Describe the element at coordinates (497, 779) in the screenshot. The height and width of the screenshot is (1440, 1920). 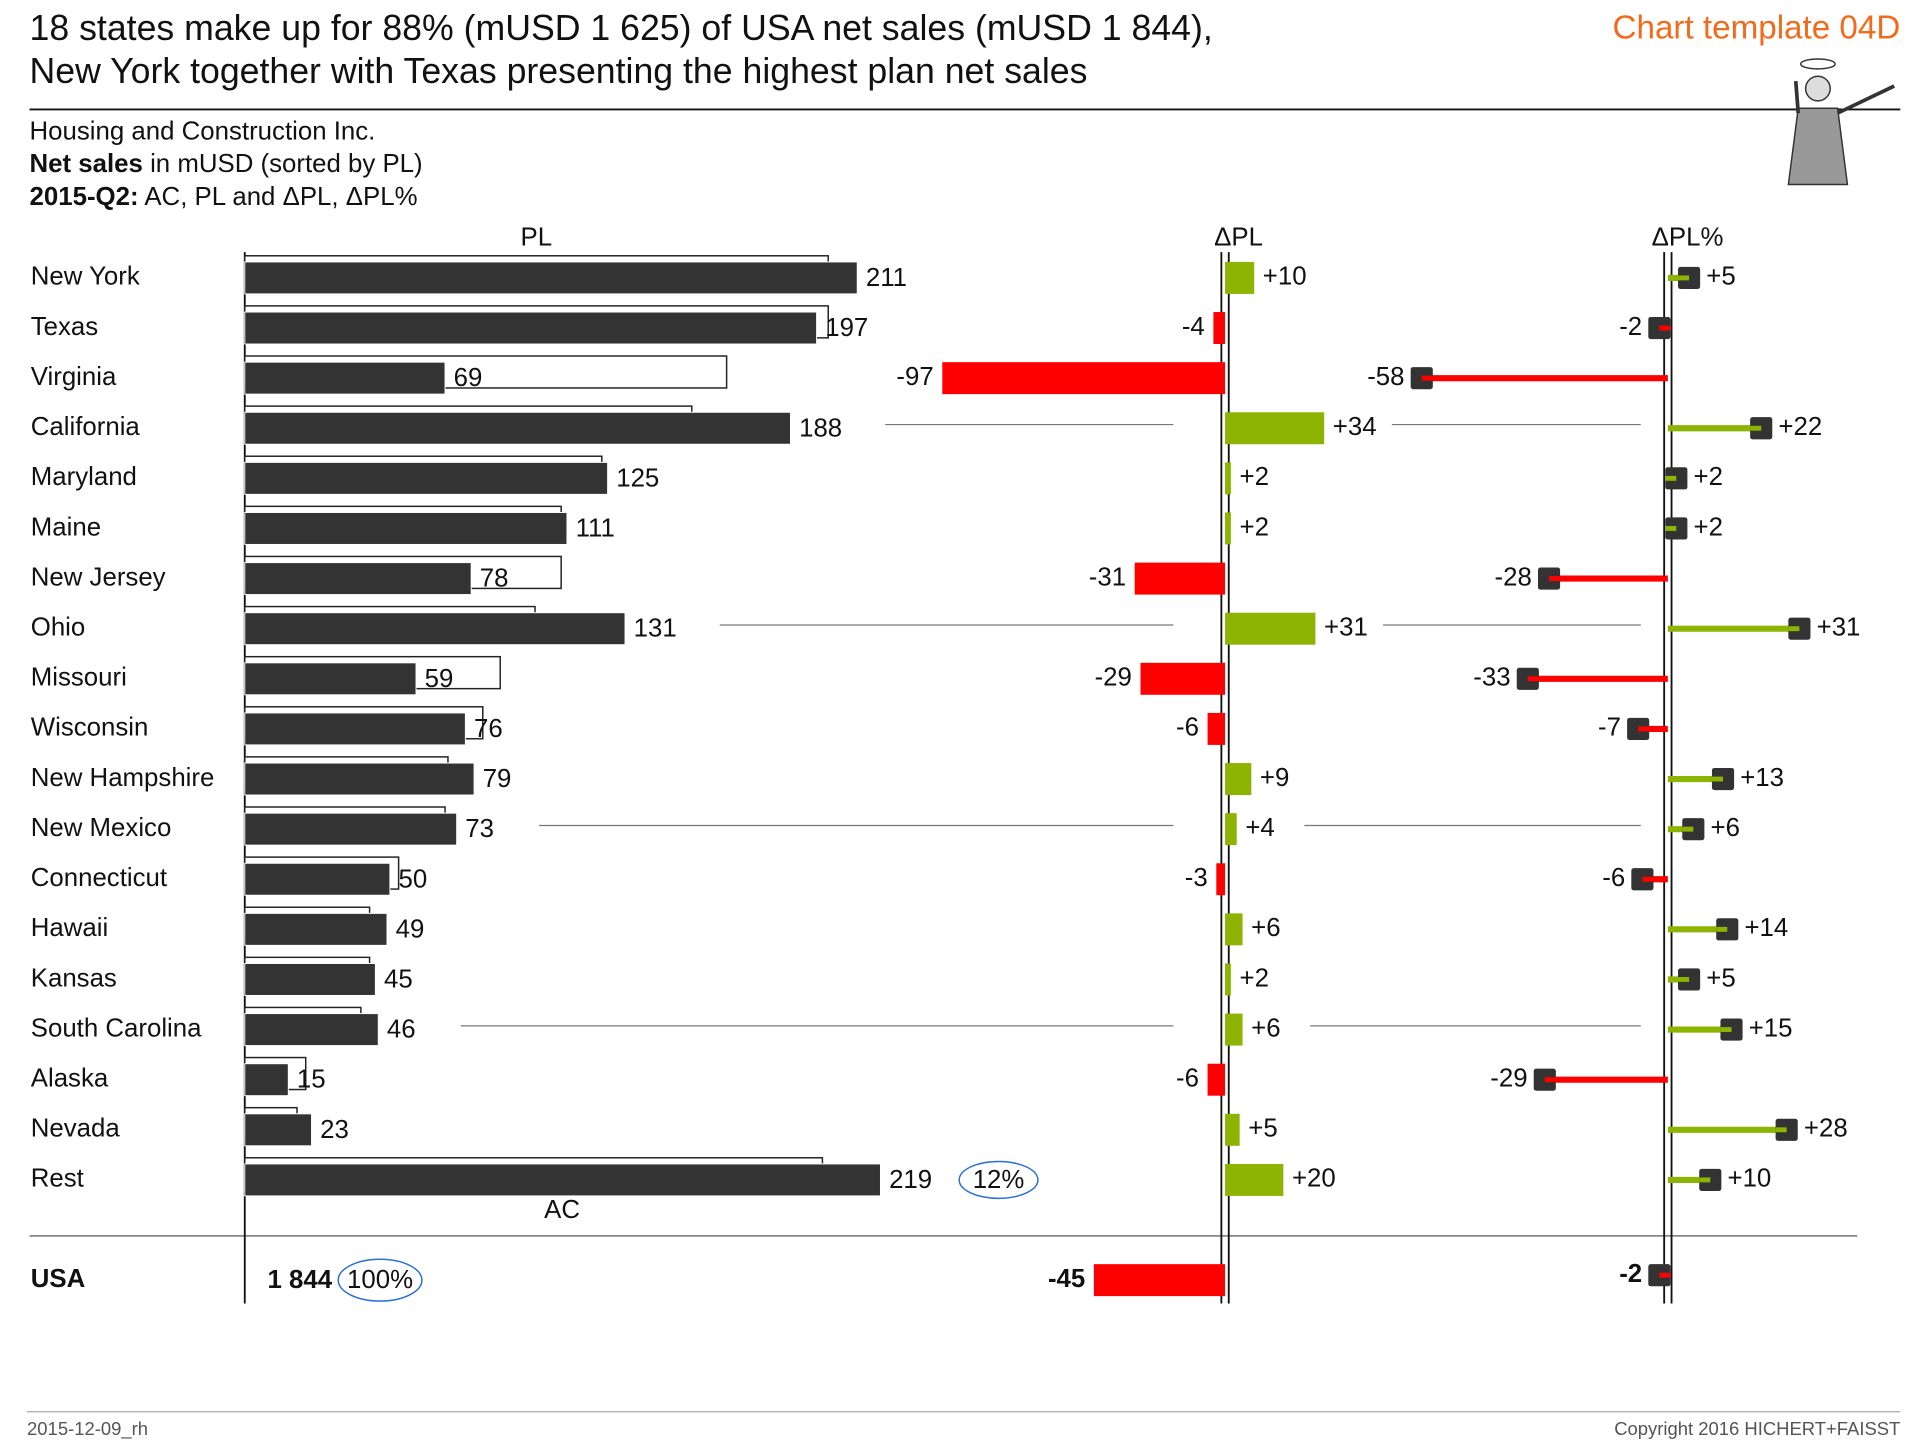
I see `ac-label: 79` at that location.